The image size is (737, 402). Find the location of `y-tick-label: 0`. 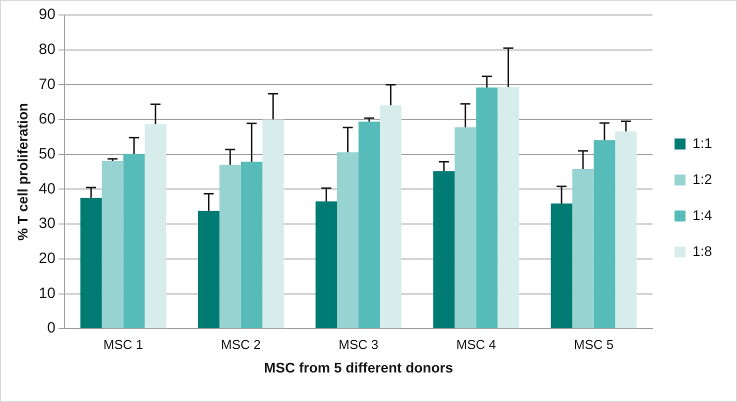

y-tick-label: 0 is located at coordinates (51, 328).